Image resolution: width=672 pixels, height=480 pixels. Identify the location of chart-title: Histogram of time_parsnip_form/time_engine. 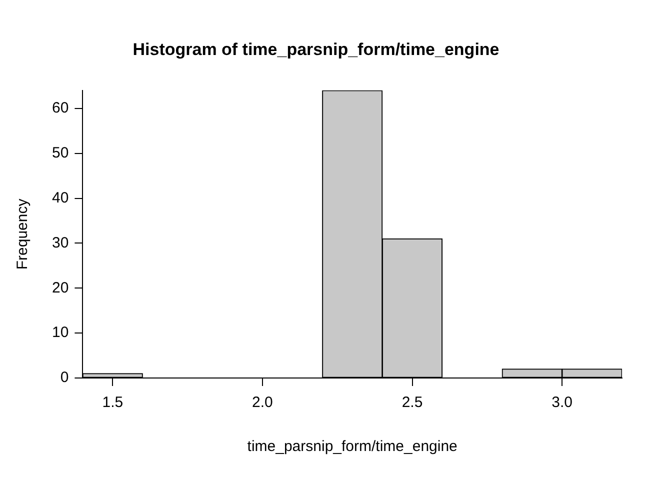
(316, 49).